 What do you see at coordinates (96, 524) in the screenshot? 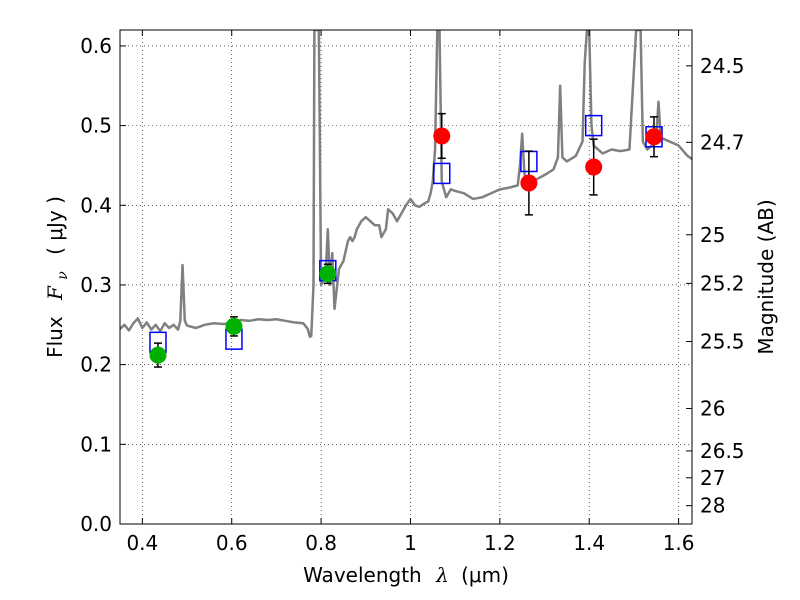
I see `y-tick-label: 0.0` at bounding box center [96, 524].